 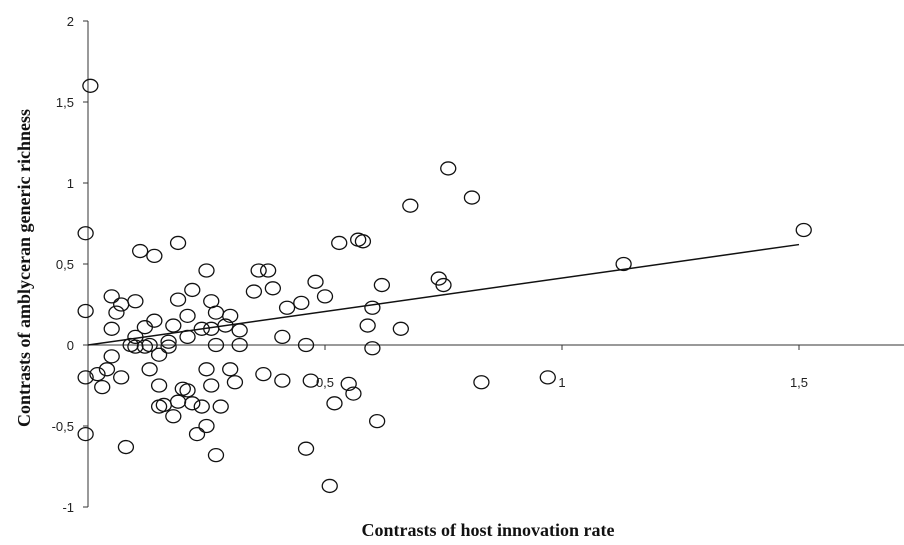 What do you see at coordinates (487, 530) in the screenshot?
I see `x-axis-title: Contrasts of host innovation rate` at bounding box center [487, 530].